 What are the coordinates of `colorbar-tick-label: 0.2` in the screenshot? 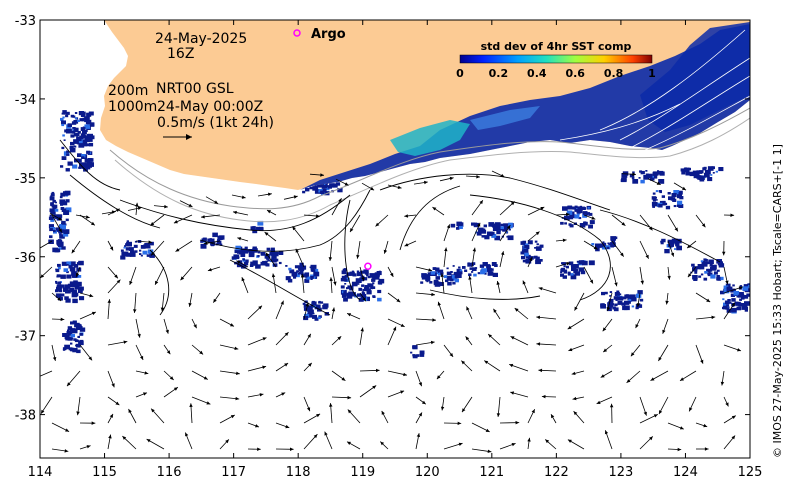 It's located at (499, 73).